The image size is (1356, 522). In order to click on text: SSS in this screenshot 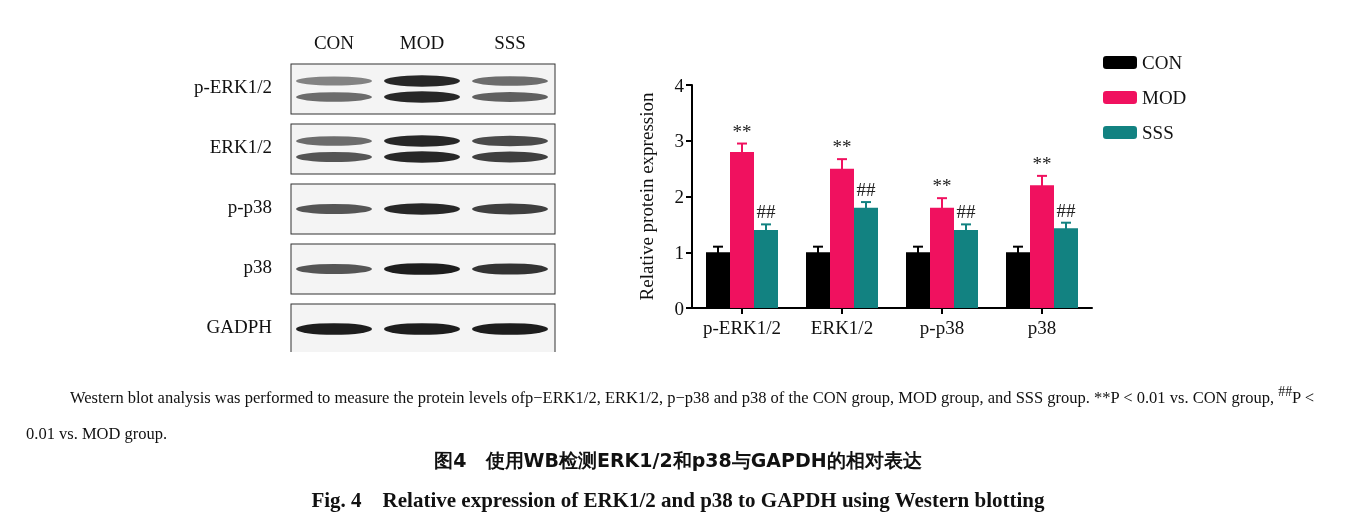, I will do `click(510, 43)`.